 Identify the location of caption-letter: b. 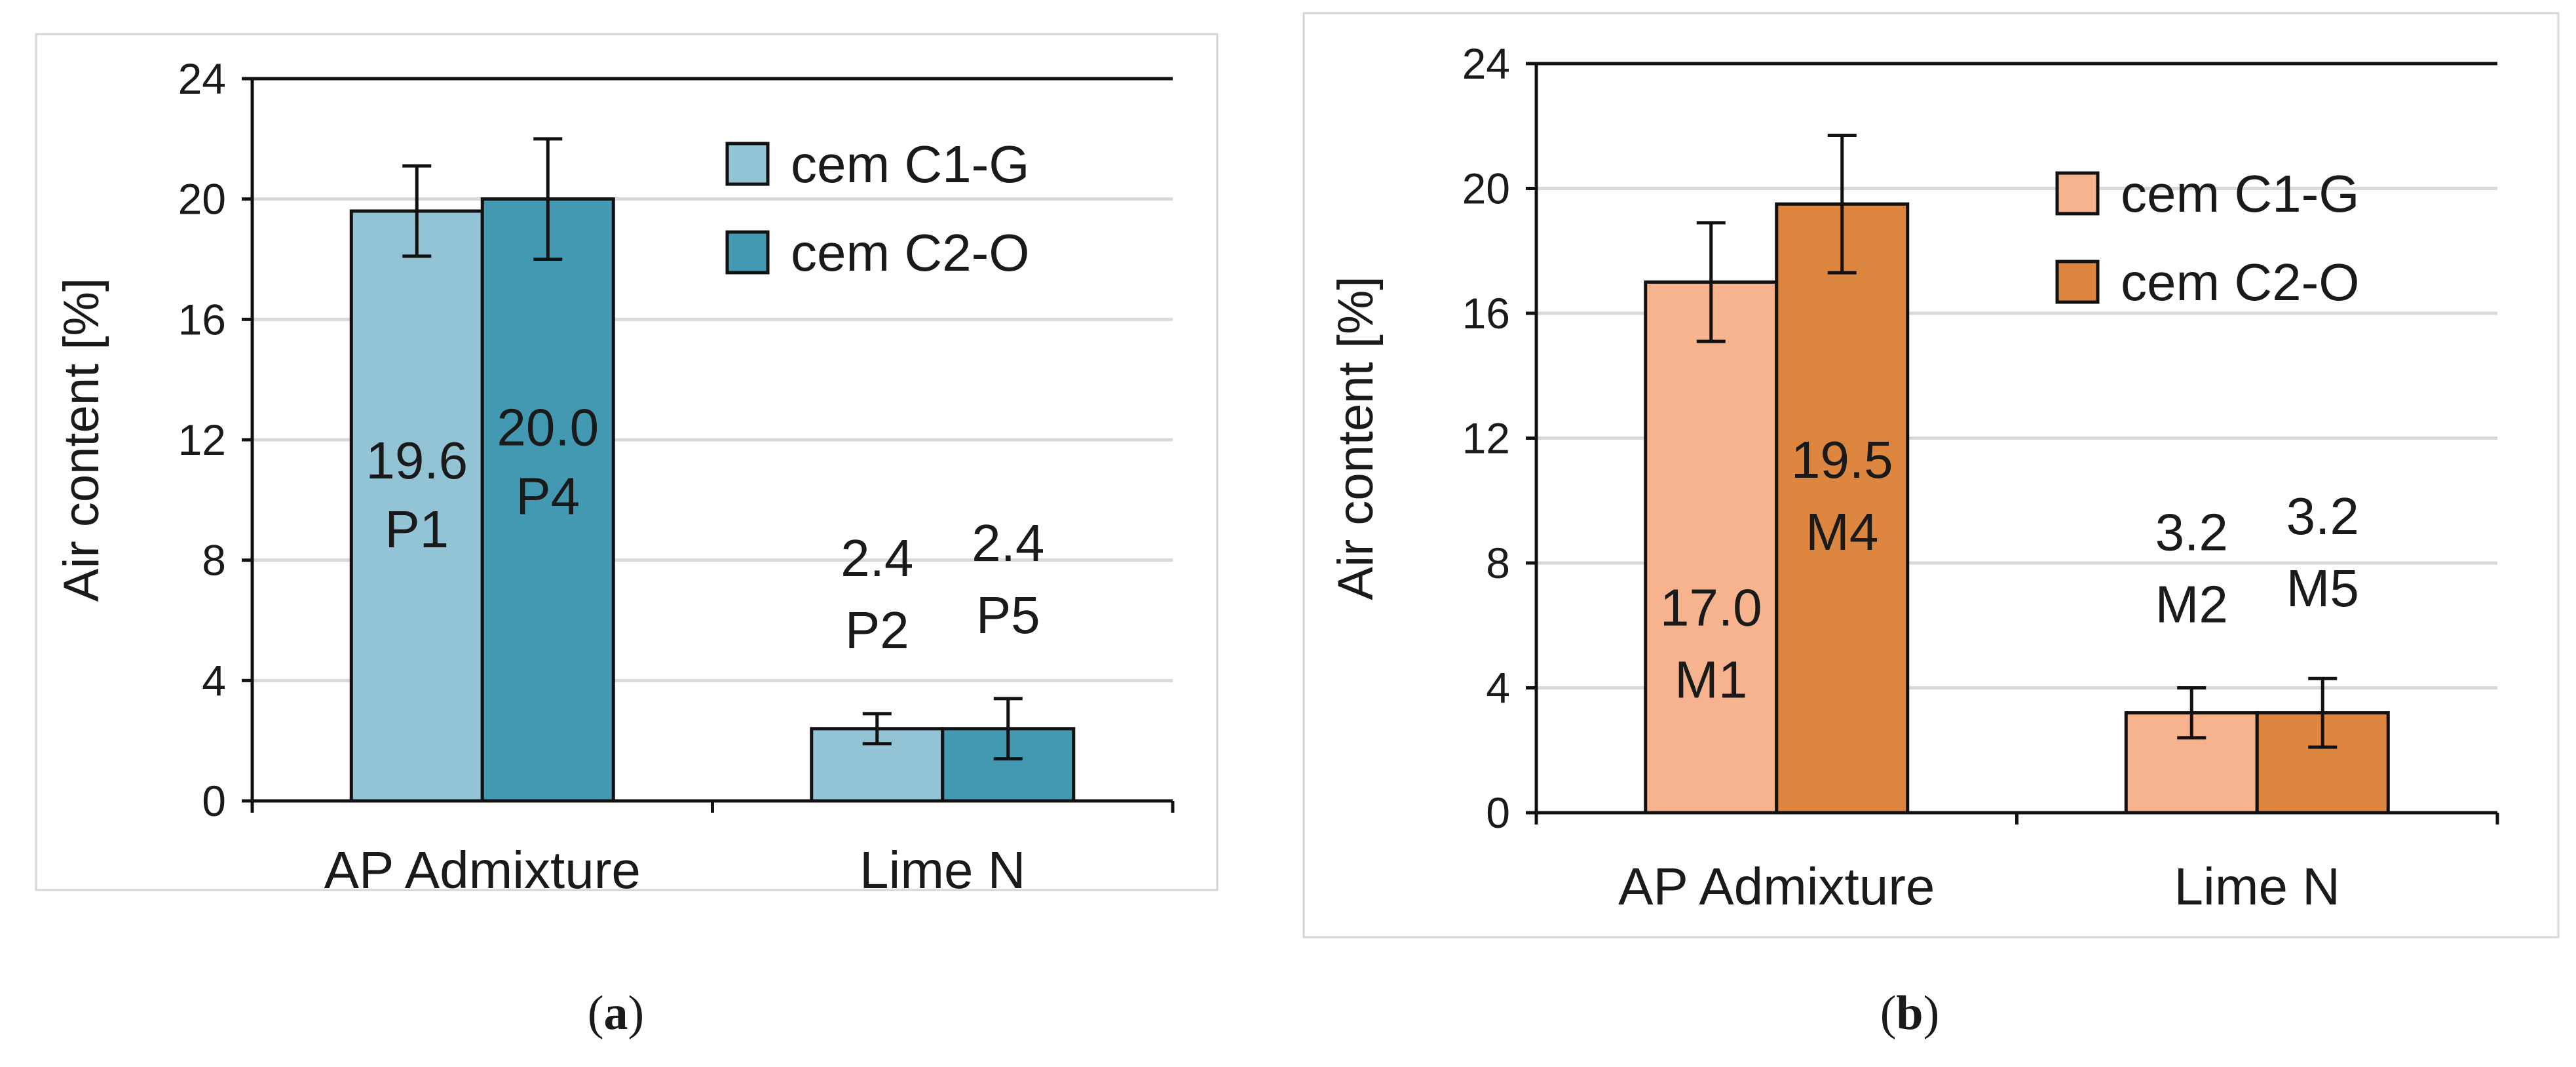
(1909, 1013).